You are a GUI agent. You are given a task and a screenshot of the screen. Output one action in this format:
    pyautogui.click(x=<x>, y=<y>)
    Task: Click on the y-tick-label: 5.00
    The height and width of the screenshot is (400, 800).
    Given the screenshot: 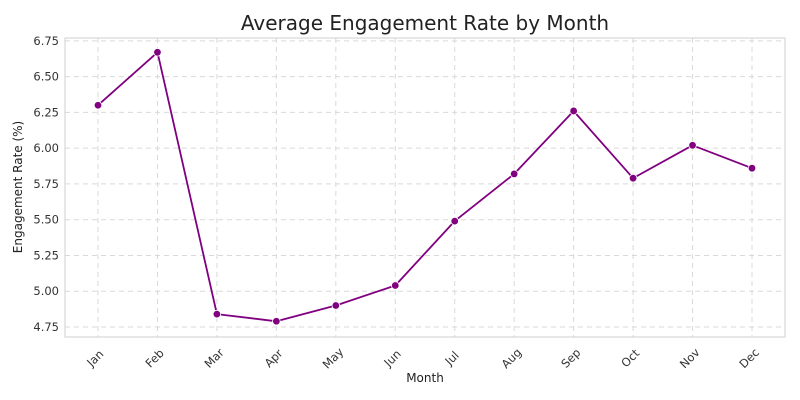 What is the action you would take?
    pyautogui.click(x=46, y=291)
    